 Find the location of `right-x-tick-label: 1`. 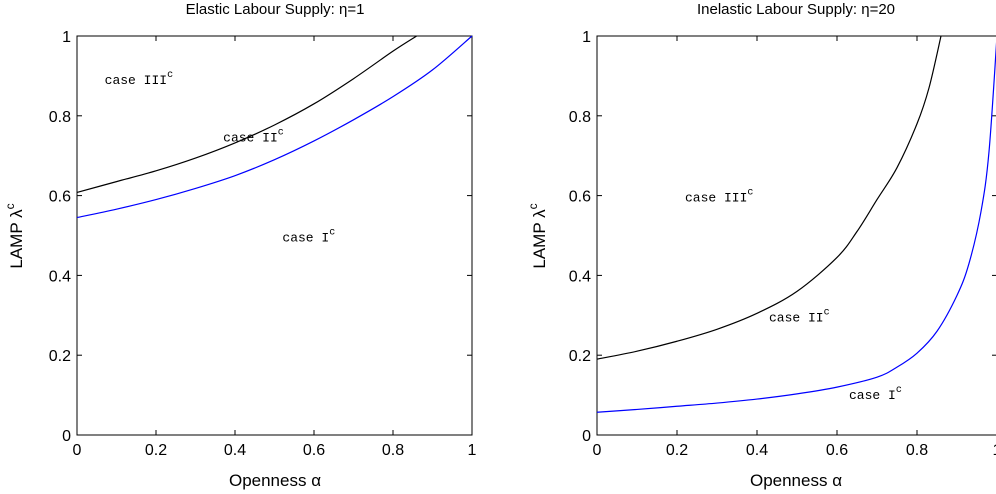

right-x-tick-label: 1 is located at coordinates (994, 450).